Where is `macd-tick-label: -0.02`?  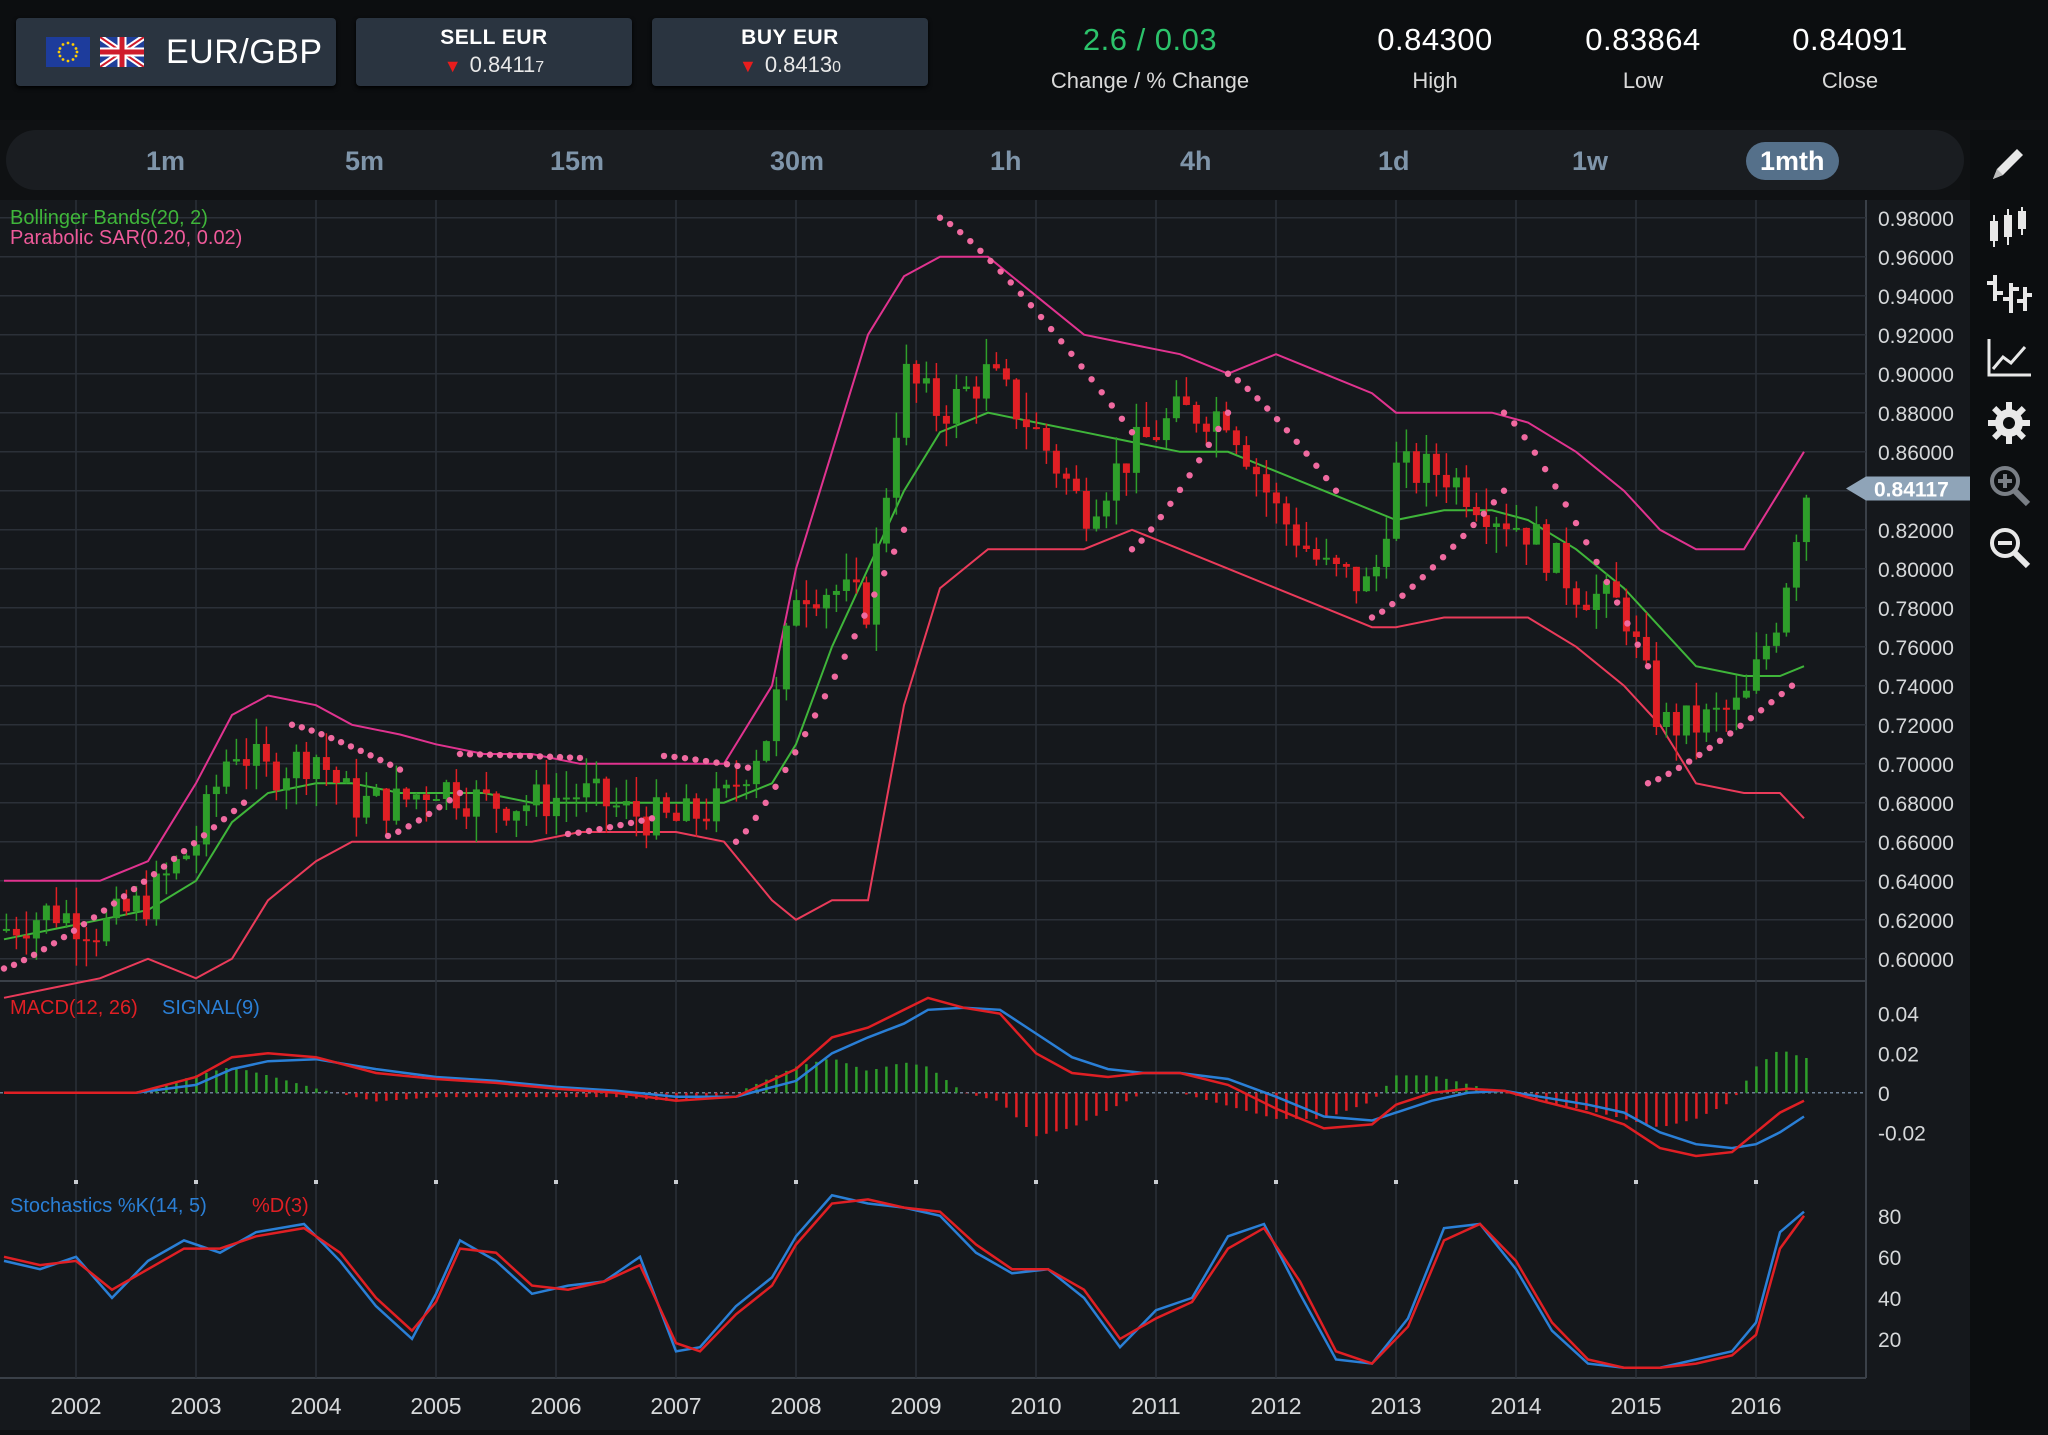 macd-tick-label: -0.02 is located at coordinates (1902, 1133).